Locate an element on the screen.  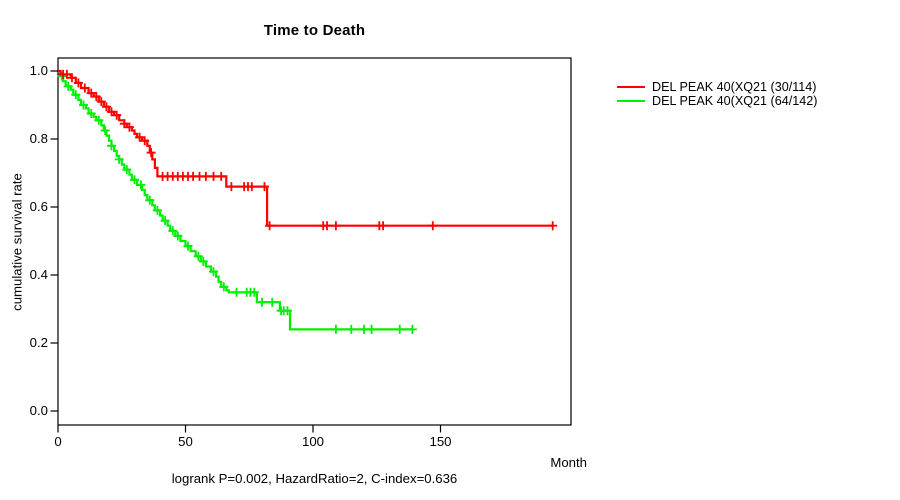
legend-item: DEL PEAK 40(XQ21 (64/142) is located at coordinates (717, 101).